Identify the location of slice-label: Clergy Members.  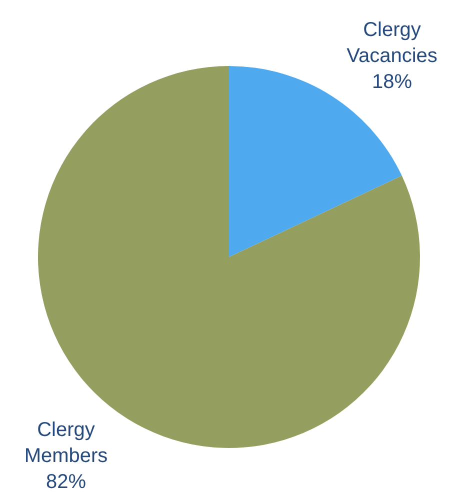
(66, 443).